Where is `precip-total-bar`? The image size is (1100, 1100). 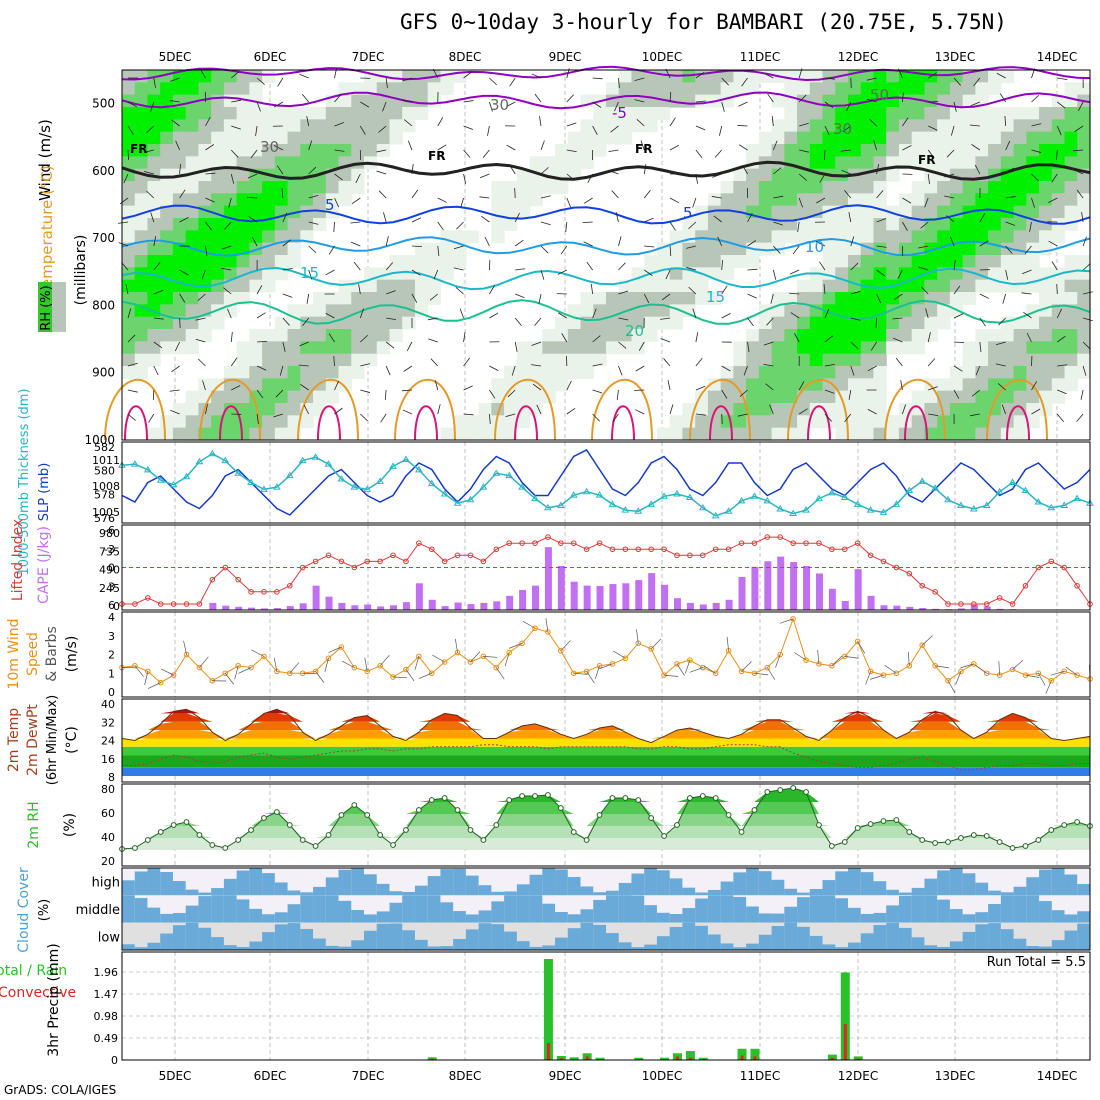 precip-total-bar is located at coordinates (690, 1055).